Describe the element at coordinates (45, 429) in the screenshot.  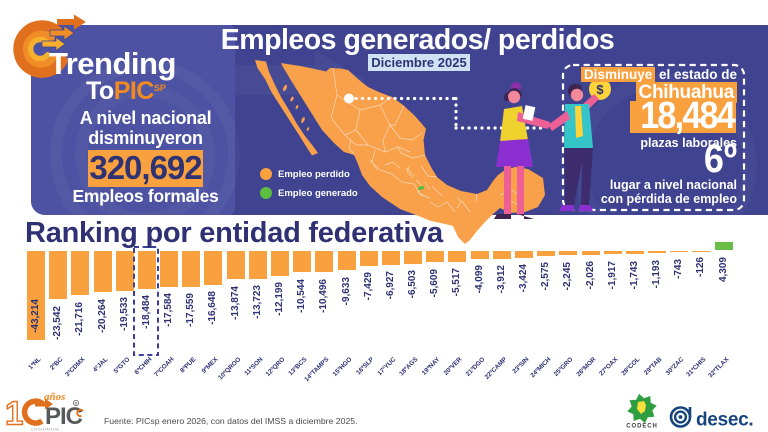
I see `svg-text: CHIHUAHUA` at that location.